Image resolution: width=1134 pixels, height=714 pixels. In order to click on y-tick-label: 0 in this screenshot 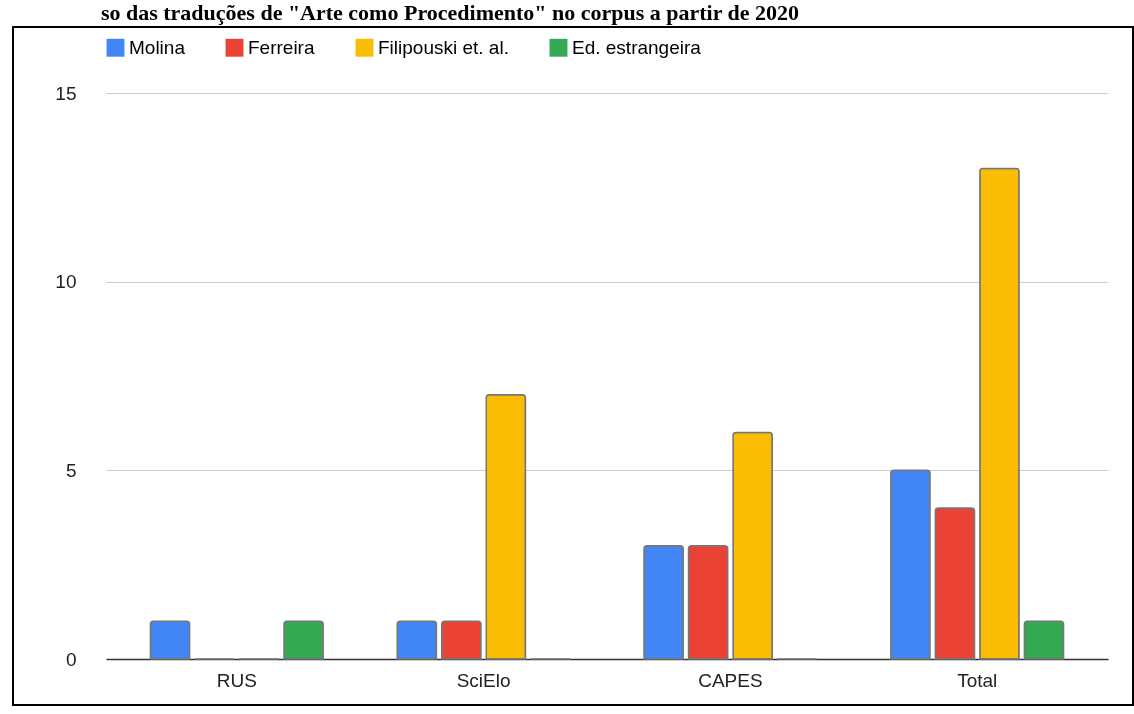, I will do `click(71, 659)`.